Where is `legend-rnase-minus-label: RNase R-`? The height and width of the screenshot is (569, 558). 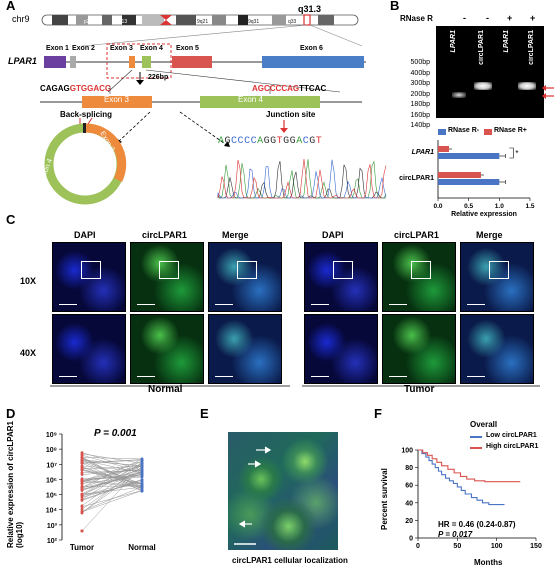 legend-rnase-minus-label: RNase R- is located at coordinates (464, 130).